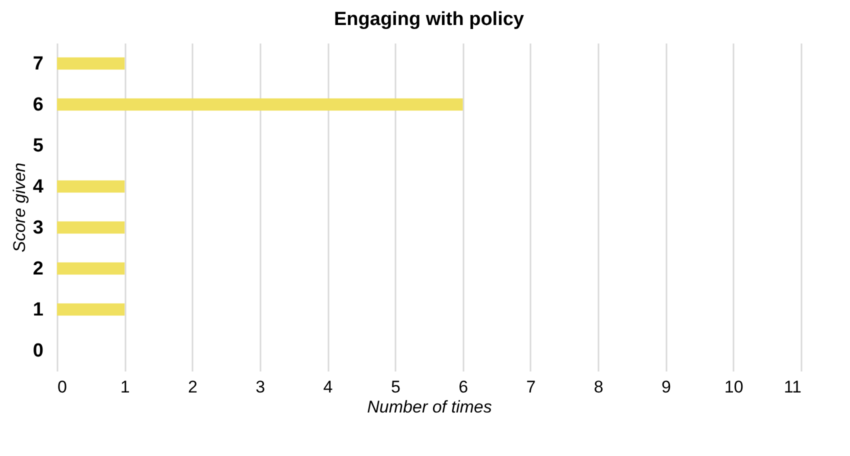 This screenshot has width=850, height=456. What do you see at coordinates (429, 407) in the screenshot?
I see `x-axis-title: Number of times` at bounding box center [429, 407].